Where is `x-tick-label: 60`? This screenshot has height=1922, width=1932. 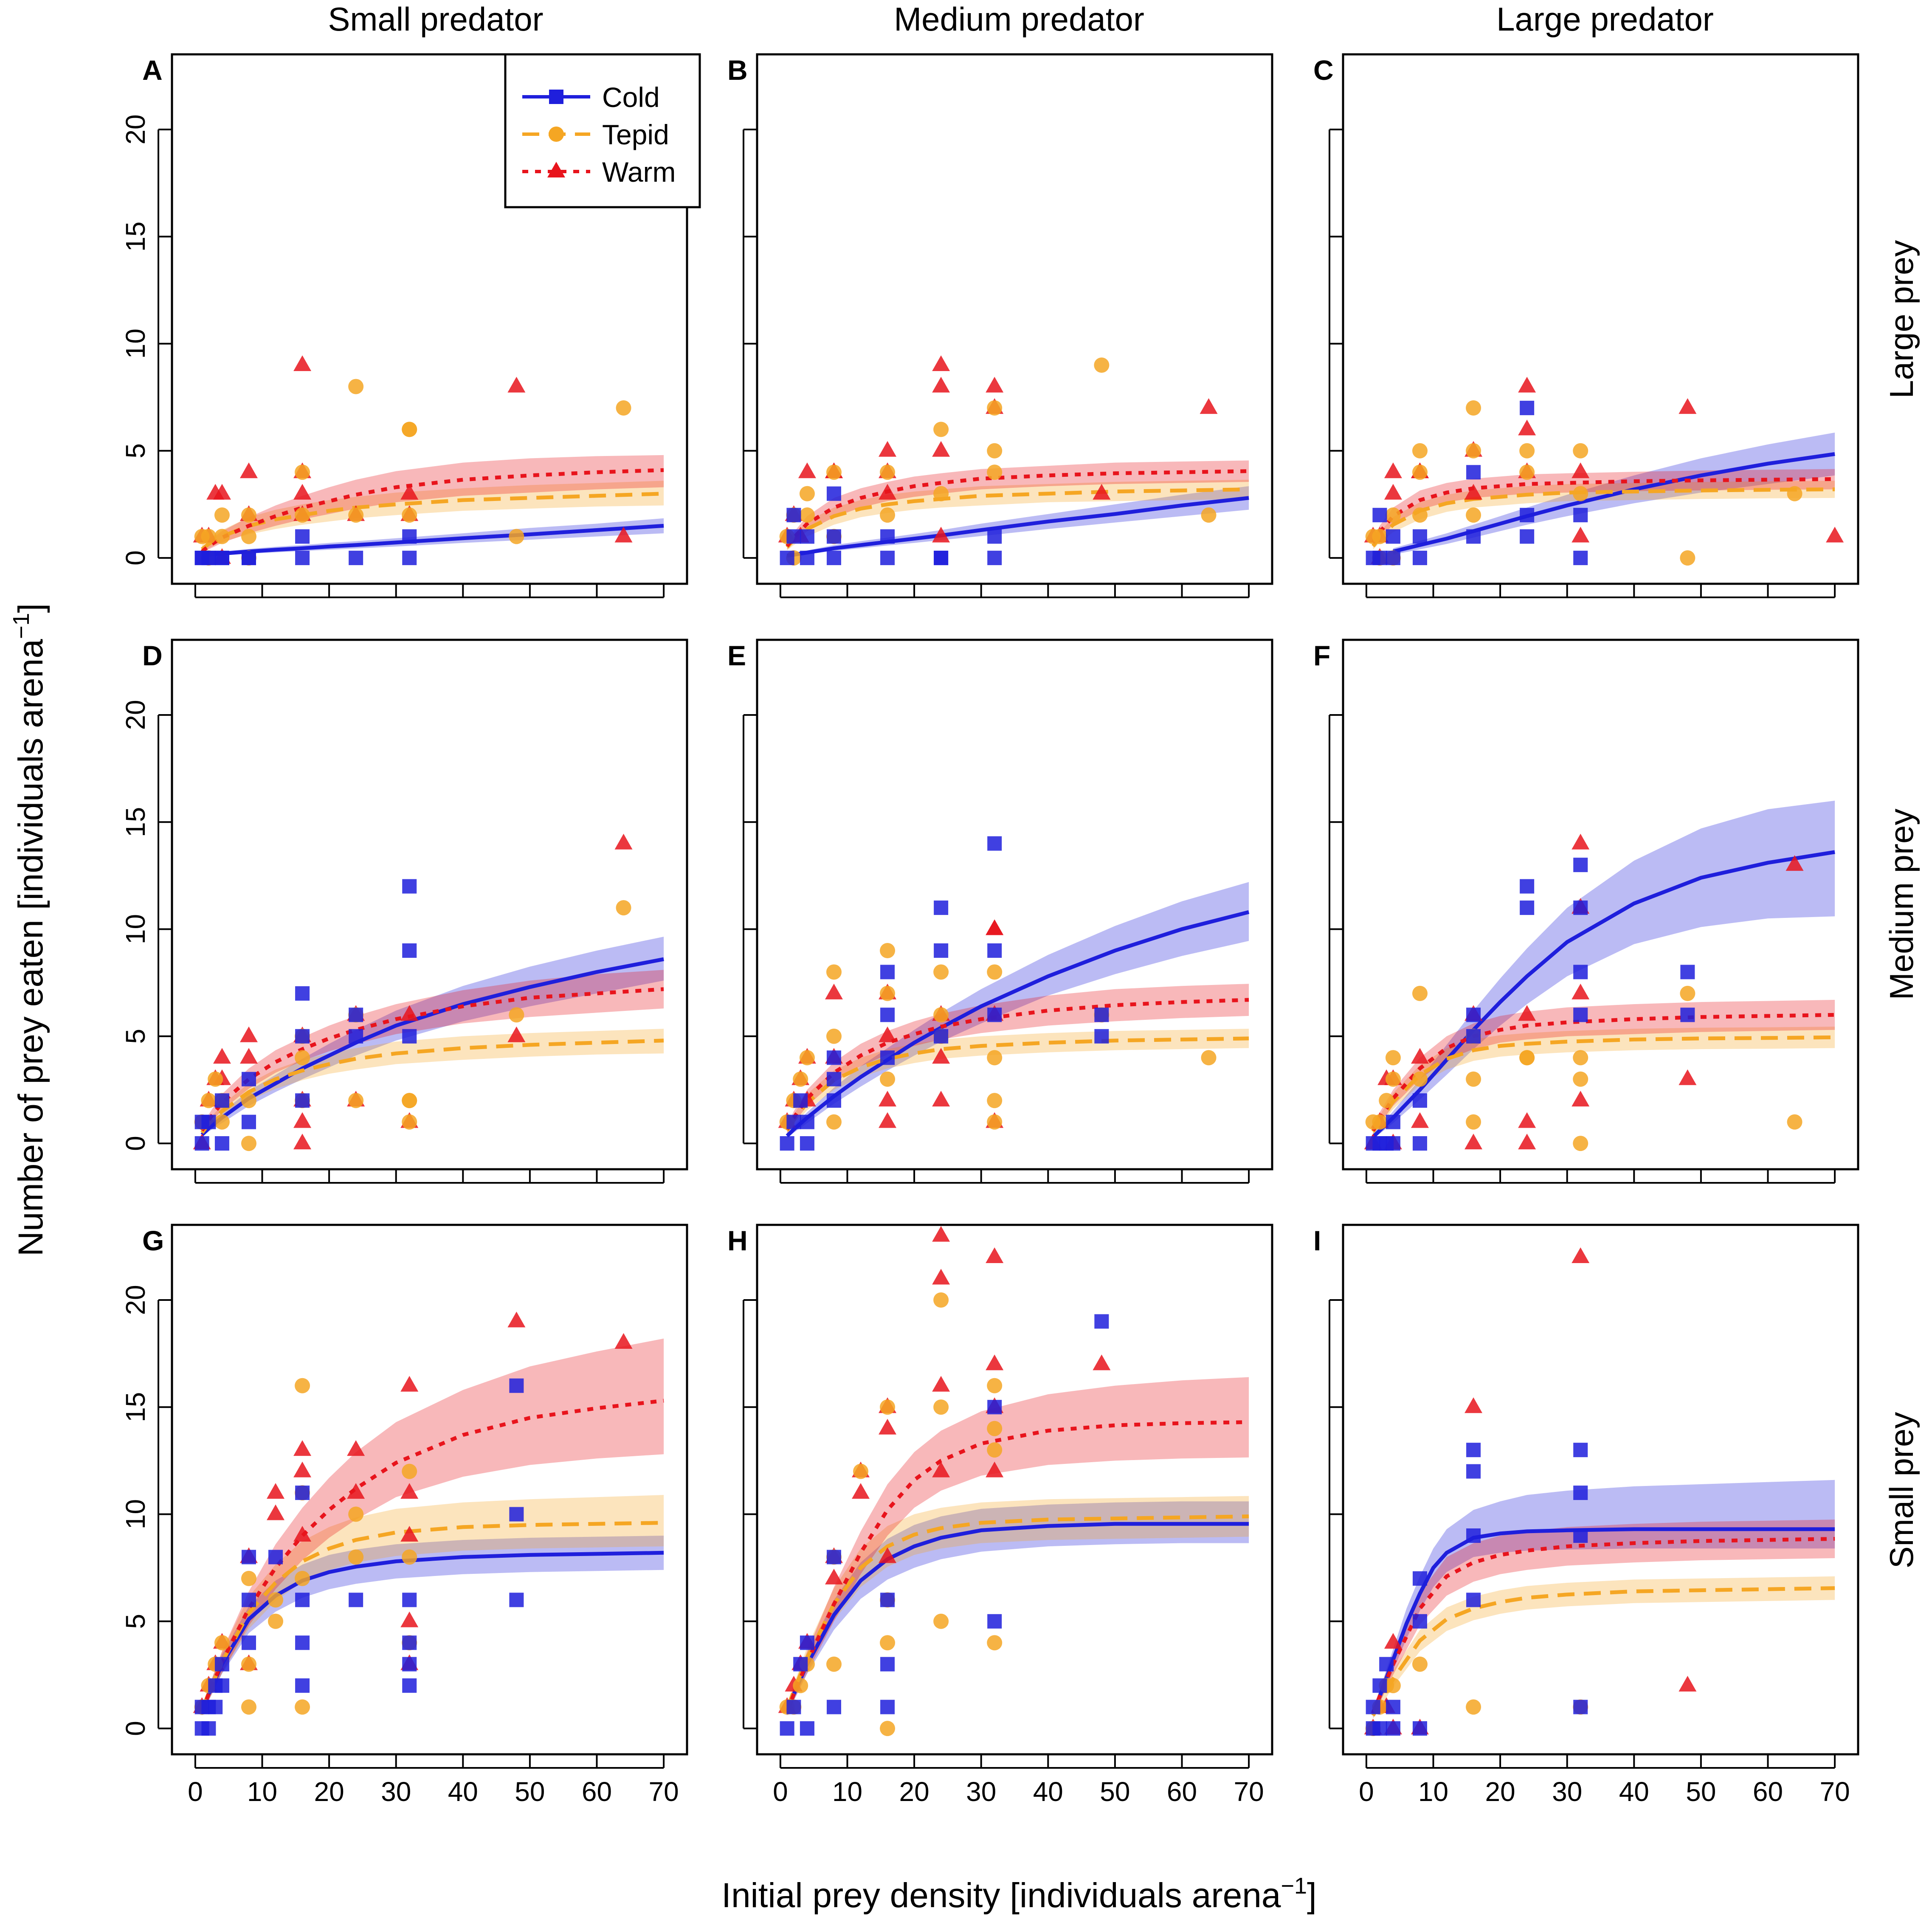 x-tick-label: 60 is located at coordinates (597, 1792).